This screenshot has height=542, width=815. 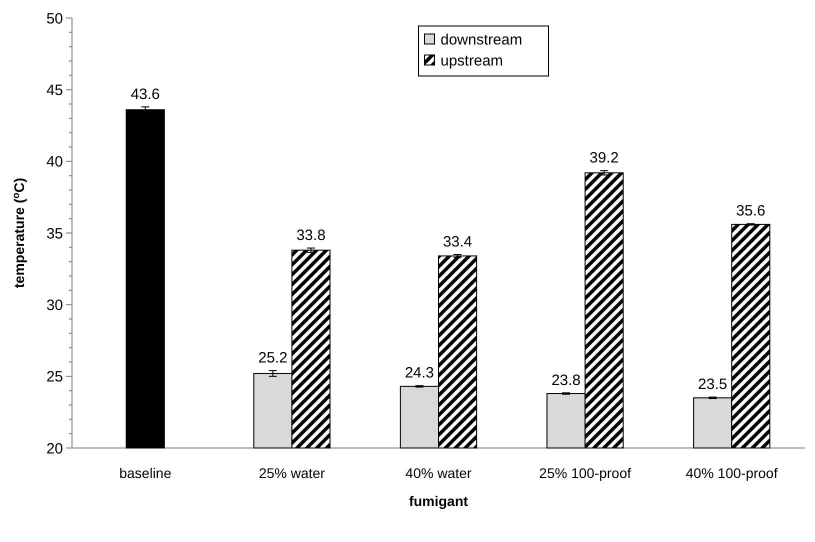 What do you see at coordinates (472, 61) in the screenshot?
I see `legend-label: upstream` at bounding box center [472, 61].